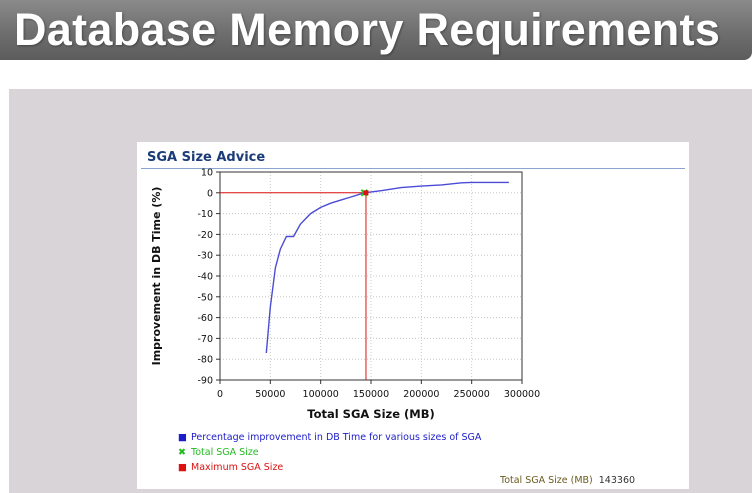 This screenshot has width=752, height=493. What do you see at coordinates (207, 173) in the screenshot?
I see `y-tick-label: 10` at bounding box center [207, 173].